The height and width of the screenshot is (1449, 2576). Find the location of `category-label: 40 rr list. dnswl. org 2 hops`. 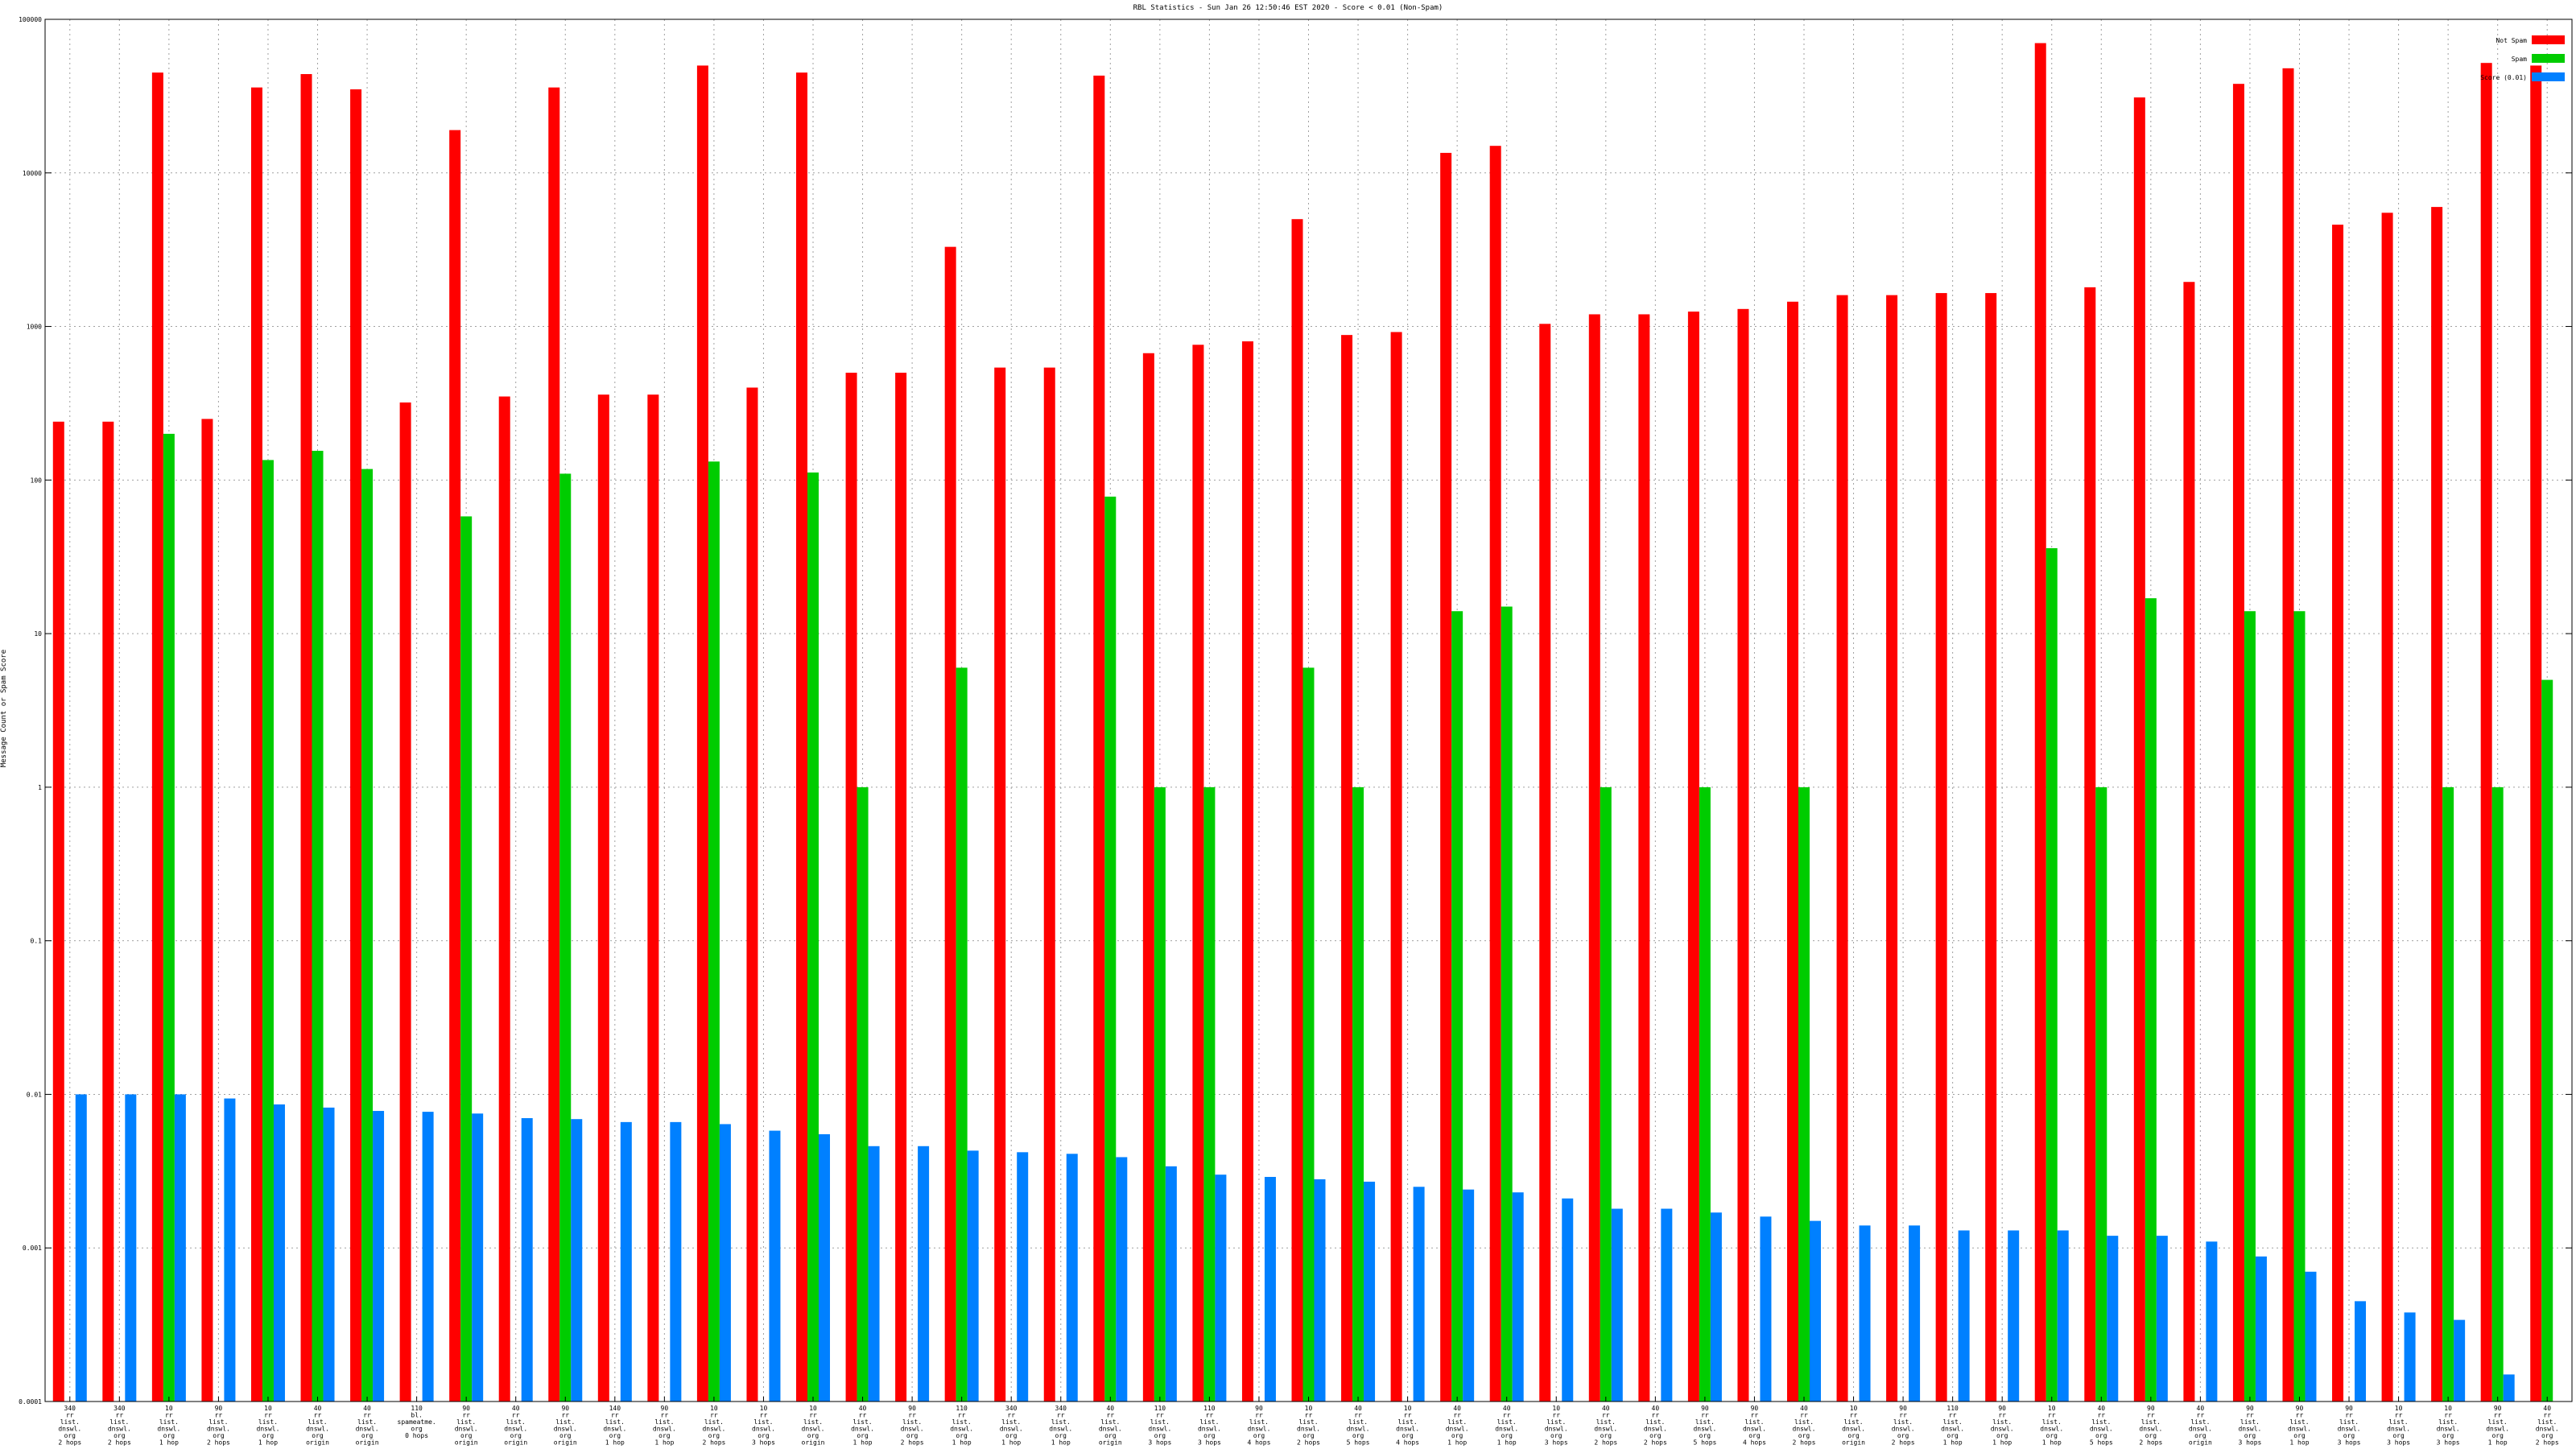

category-label: 40 rr list. dnswl. org 2 hops is located at coordinates (1804, 1426).